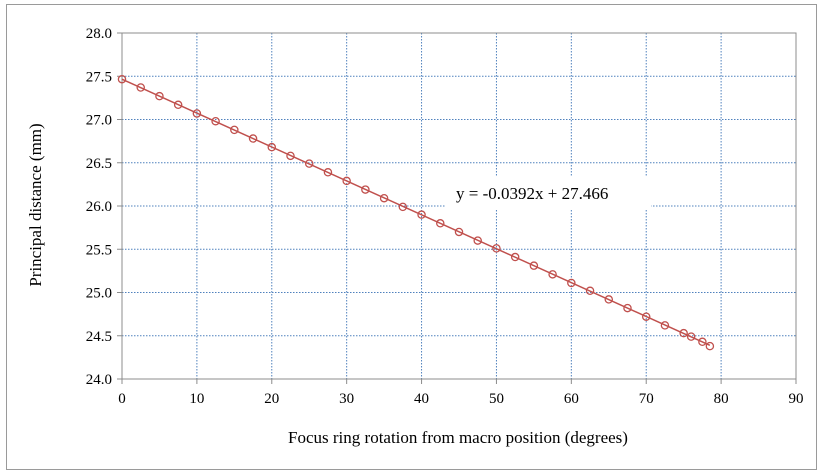  What do you see at coordinates (532, 193) in the screenshot?
I see `trendline-equation: y = -0.0392x + 27.466` at bounding box center [532, 193].